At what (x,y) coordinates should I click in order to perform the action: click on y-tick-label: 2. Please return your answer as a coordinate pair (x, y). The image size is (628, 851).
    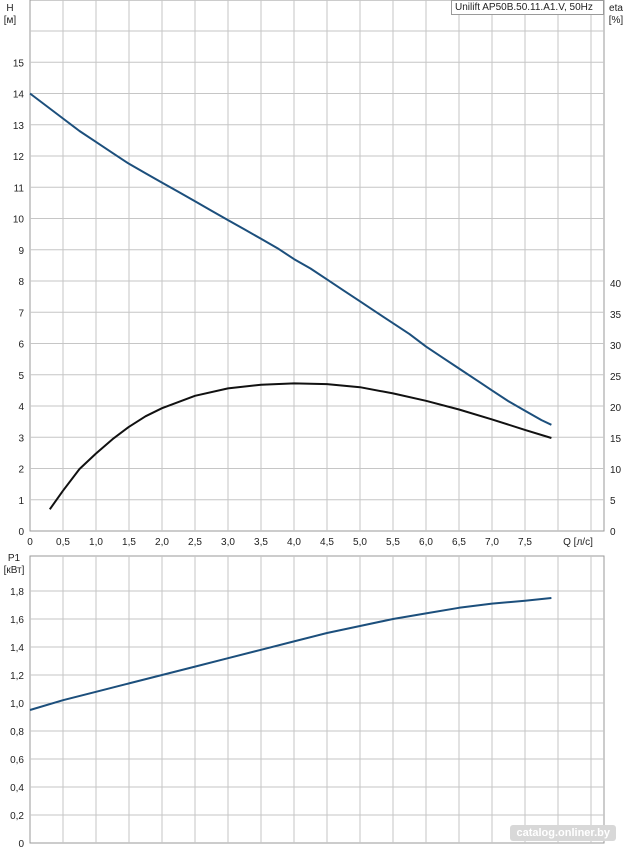
    Looking at the image, I should click on (21, 470).